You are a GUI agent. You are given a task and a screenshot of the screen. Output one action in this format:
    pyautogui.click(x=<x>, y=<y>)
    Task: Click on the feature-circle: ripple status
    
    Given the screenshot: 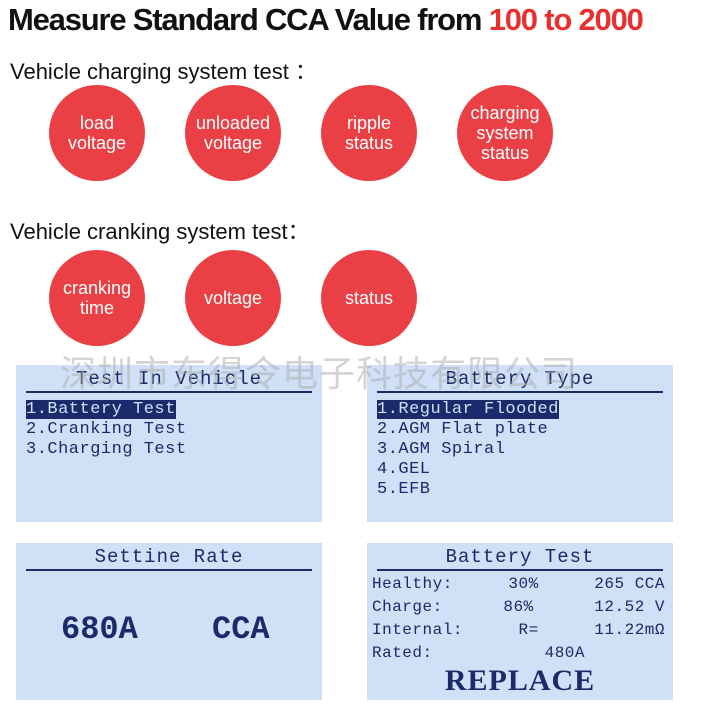 What is the action you would take?
    pyautogui.click(x=369, y=133)
    